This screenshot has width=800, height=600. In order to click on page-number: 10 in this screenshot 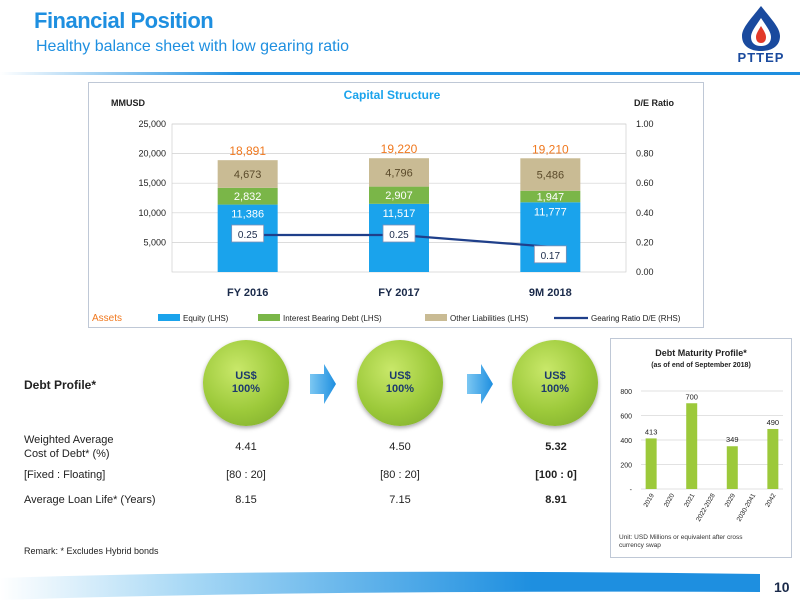, I will do `click(782, 587)`.